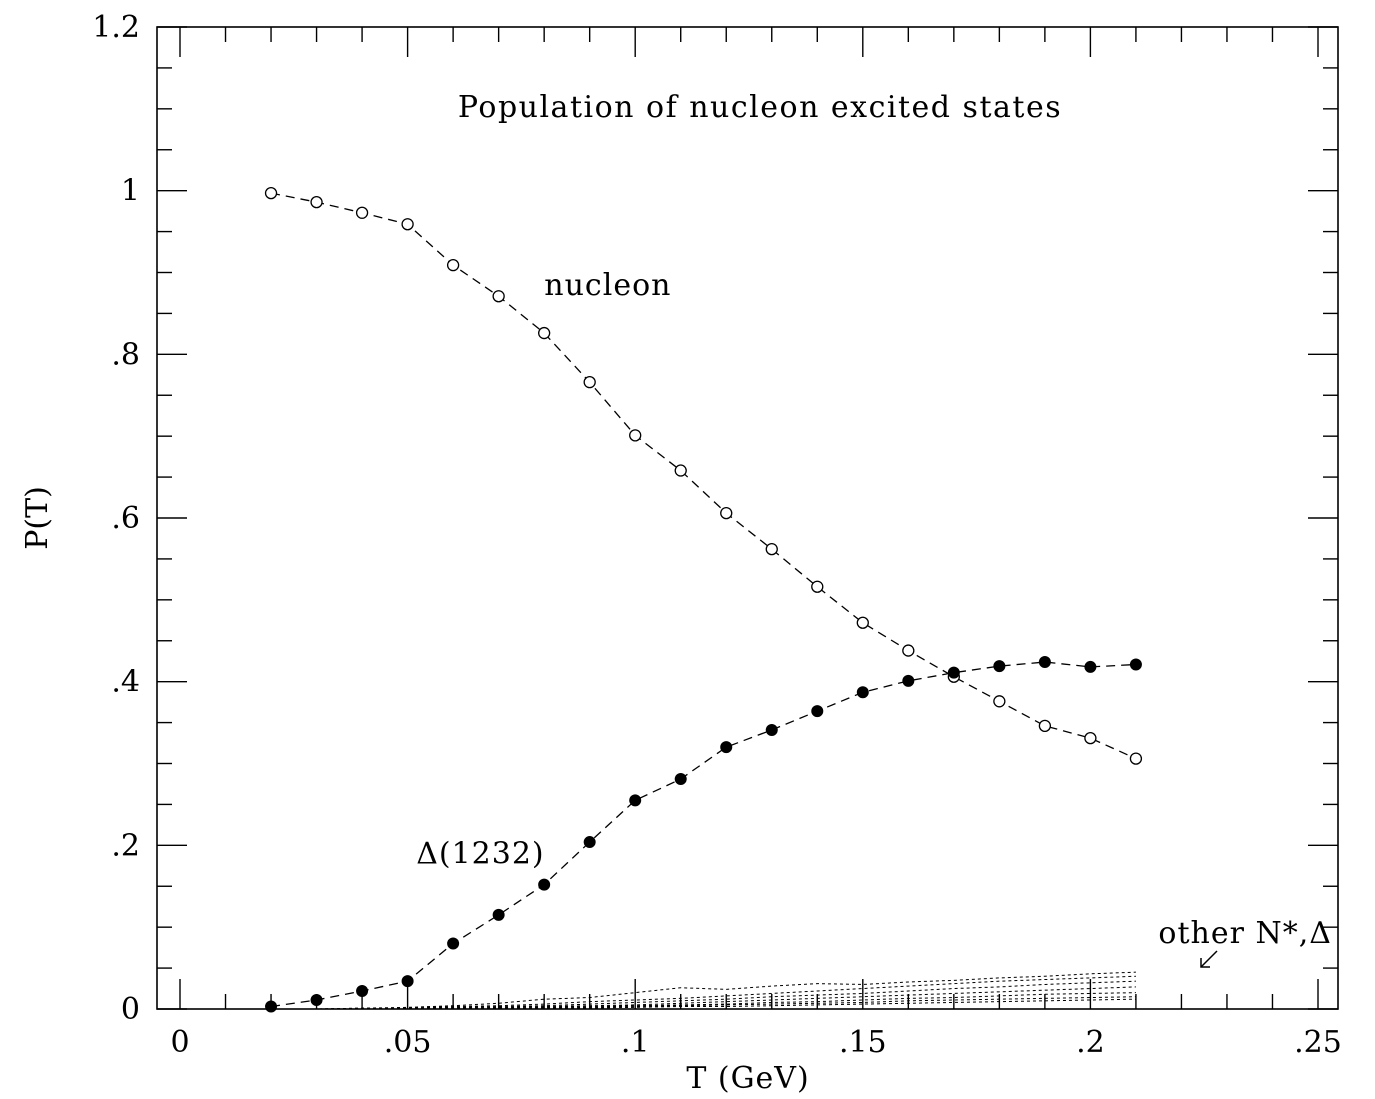  I want to click on y-tick-label: .8, so click(125, 354).